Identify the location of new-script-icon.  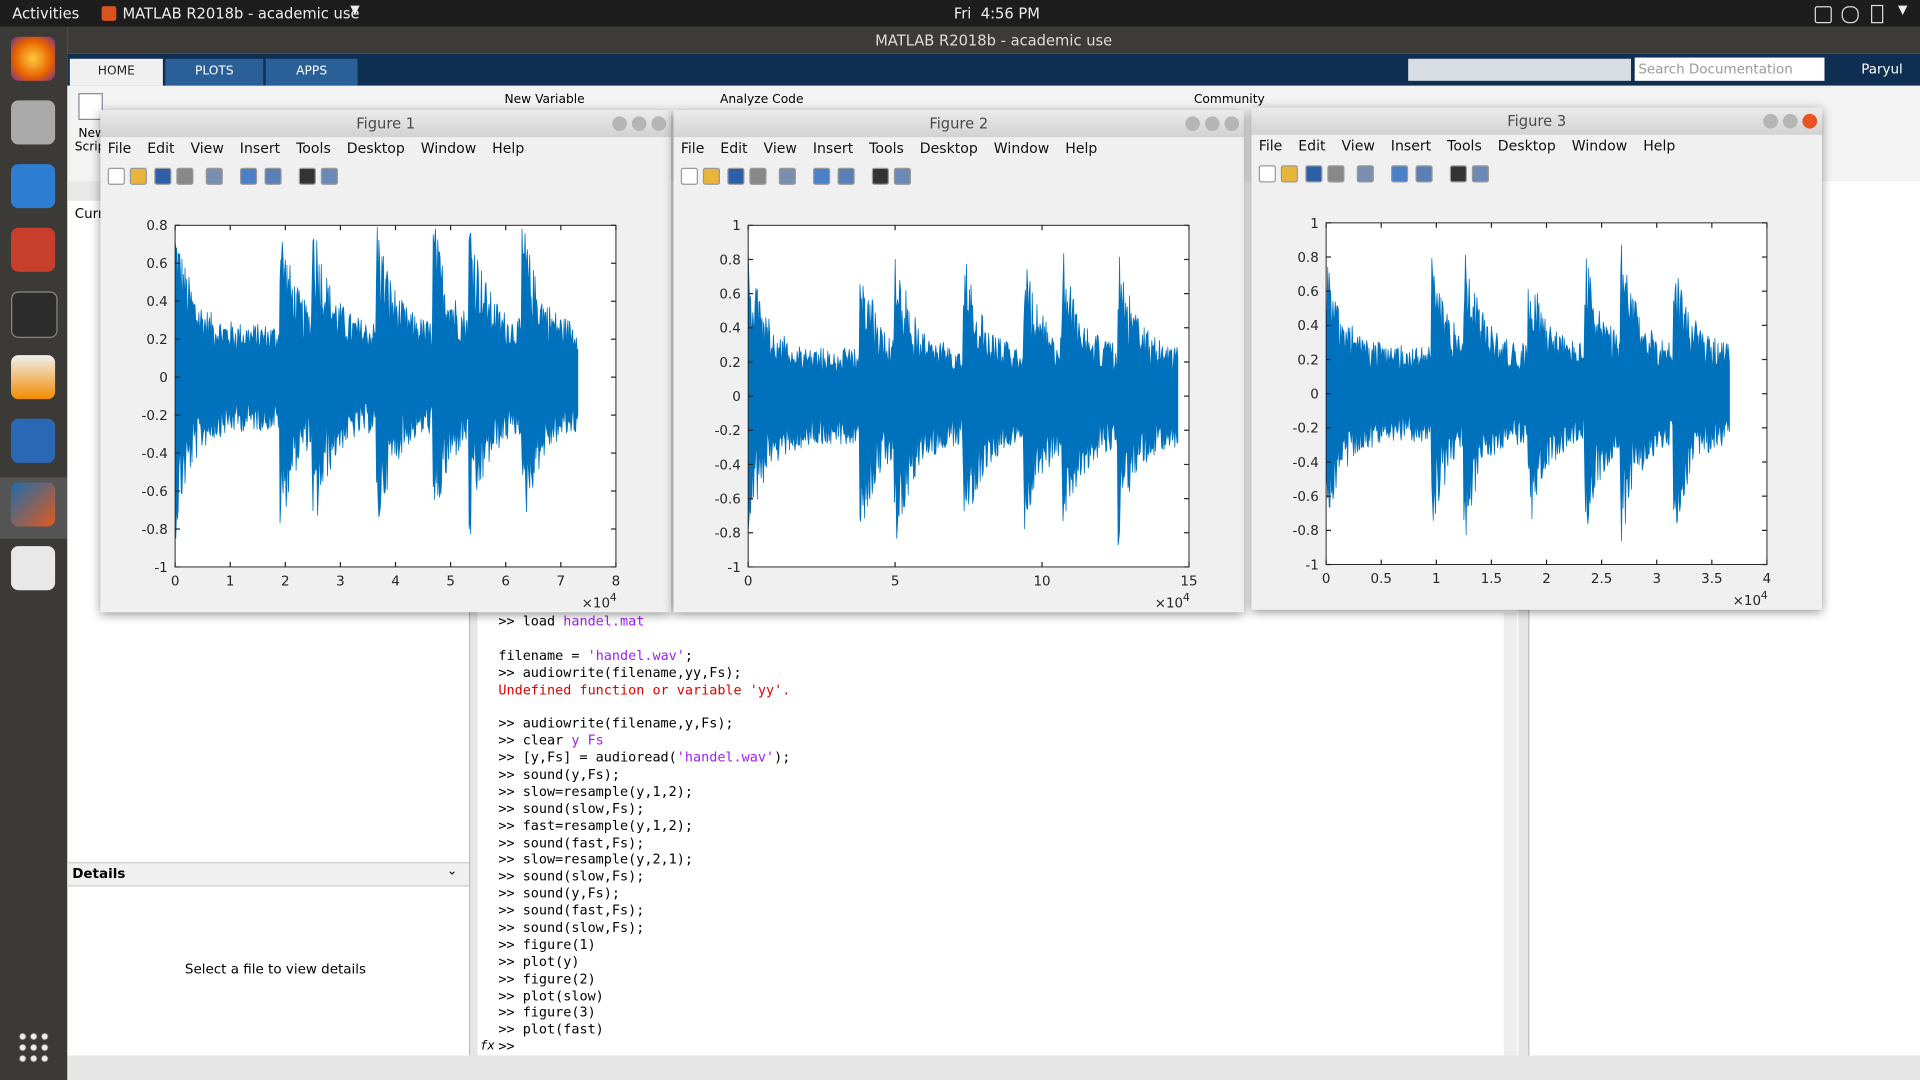
(90, 107).